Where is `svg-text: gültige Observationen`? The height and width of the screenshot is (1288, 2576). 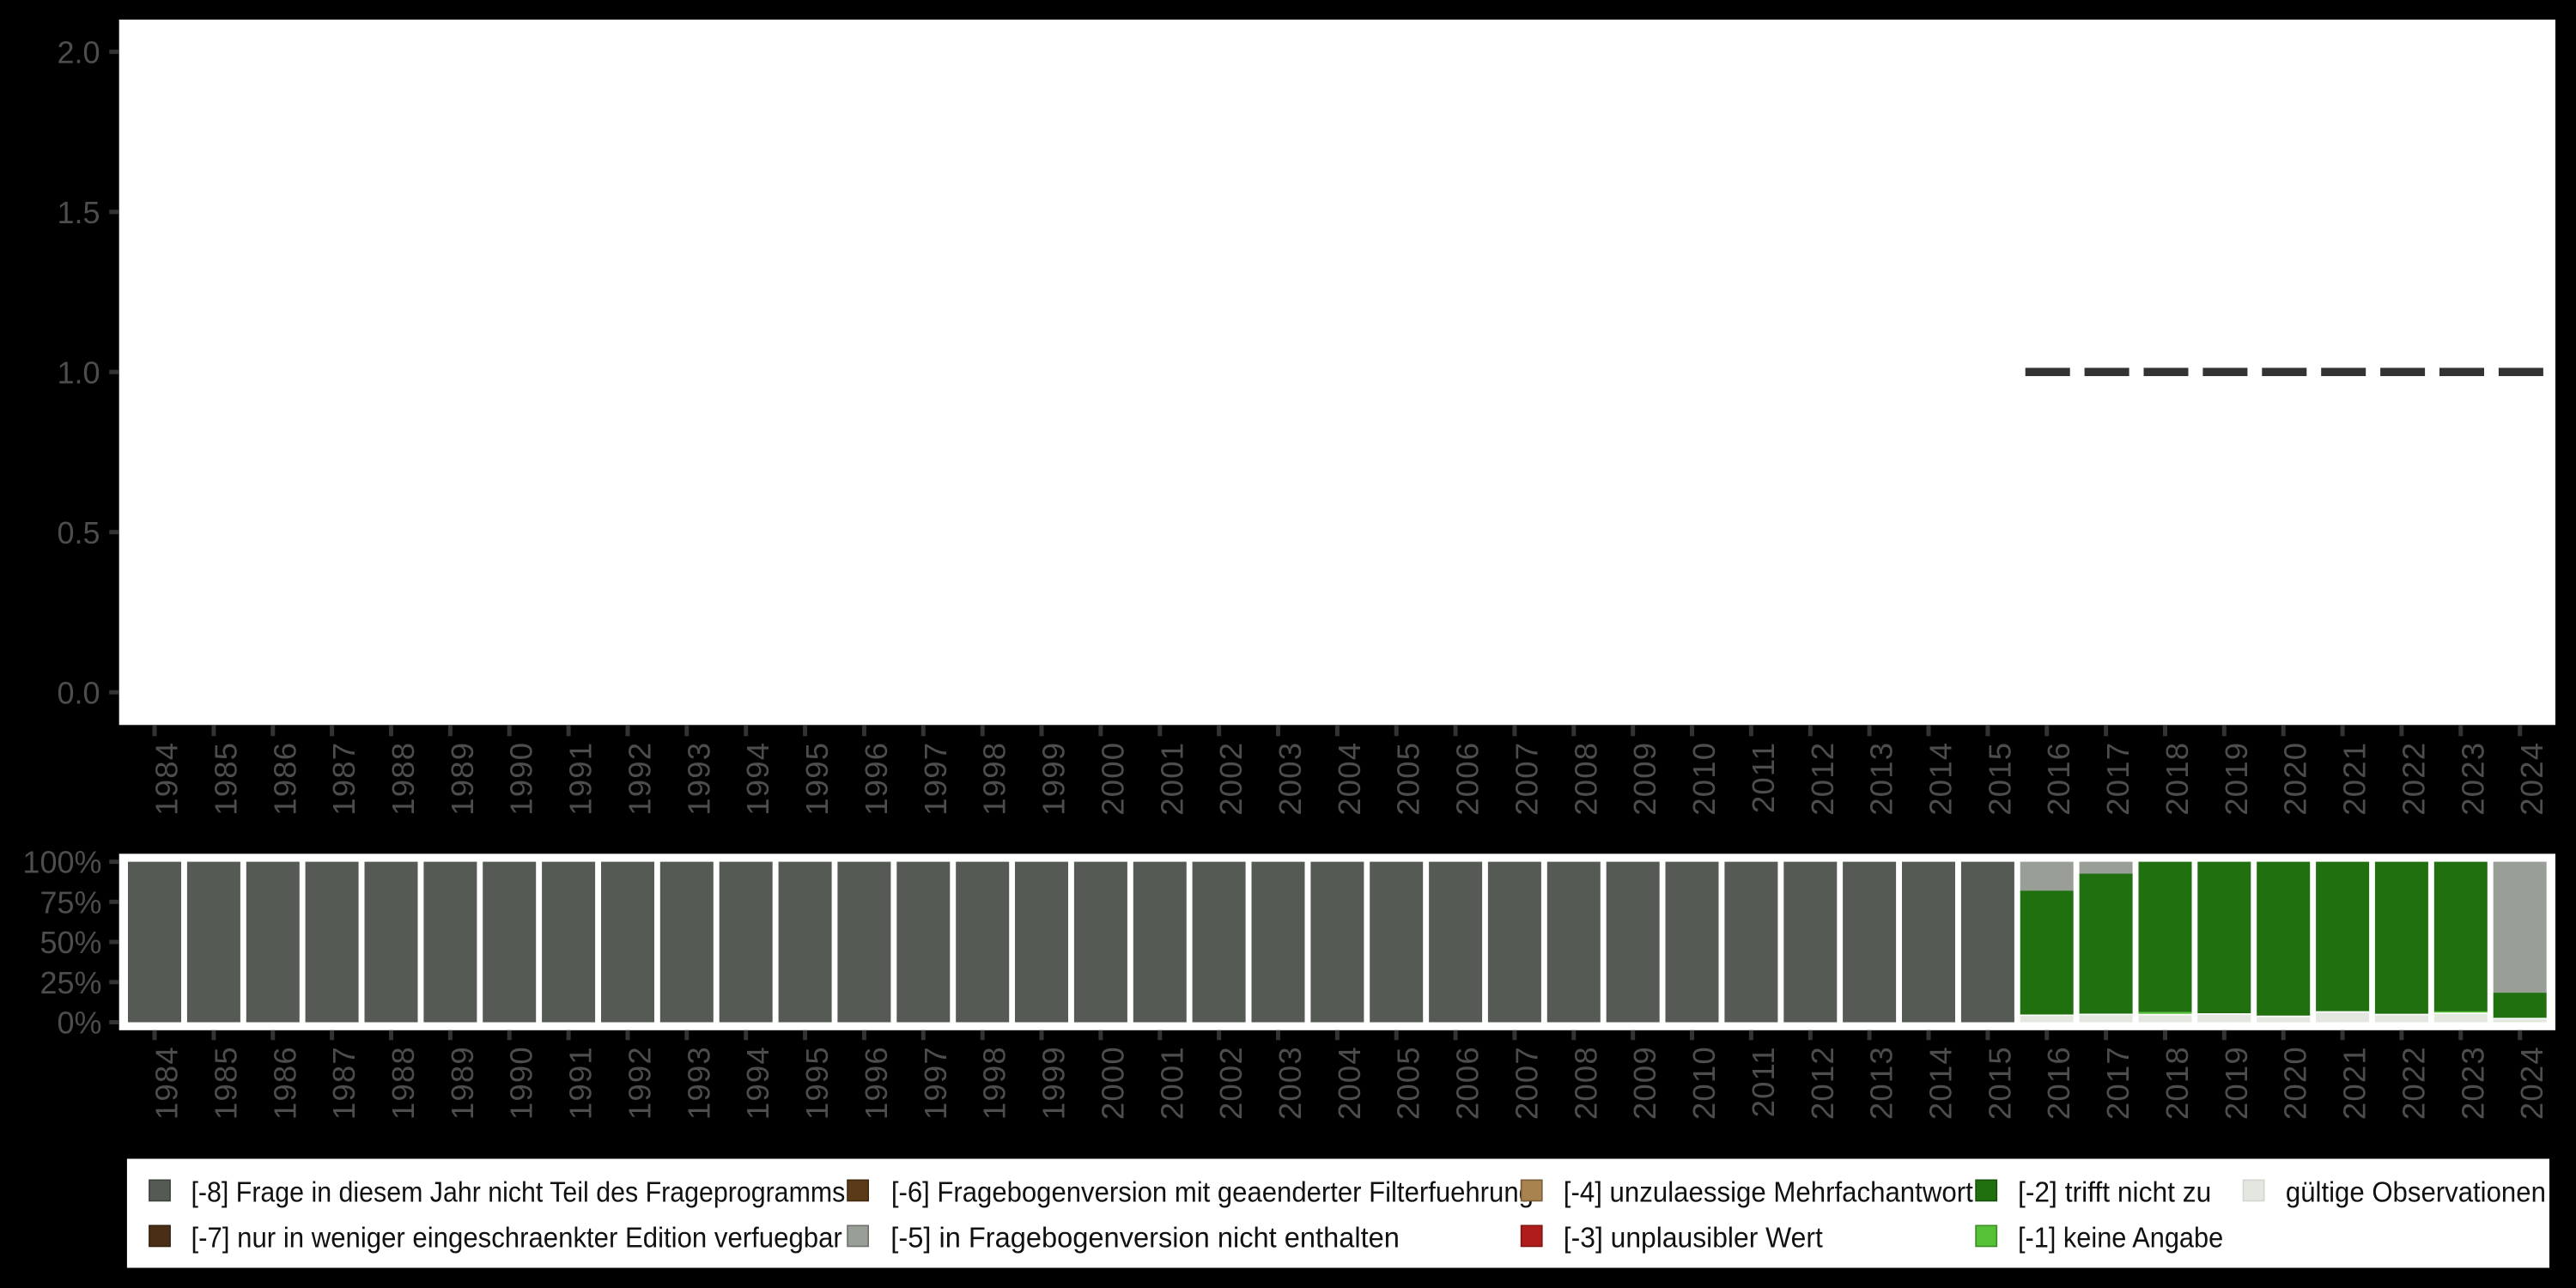 svg-text: gültige Observationen is located at coordinates (2416, 1192).